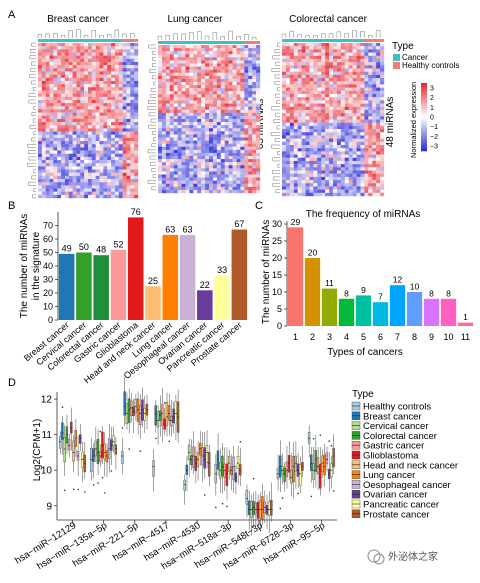  I want to click on panel-b-bar-value: 22, so click(205, 285).